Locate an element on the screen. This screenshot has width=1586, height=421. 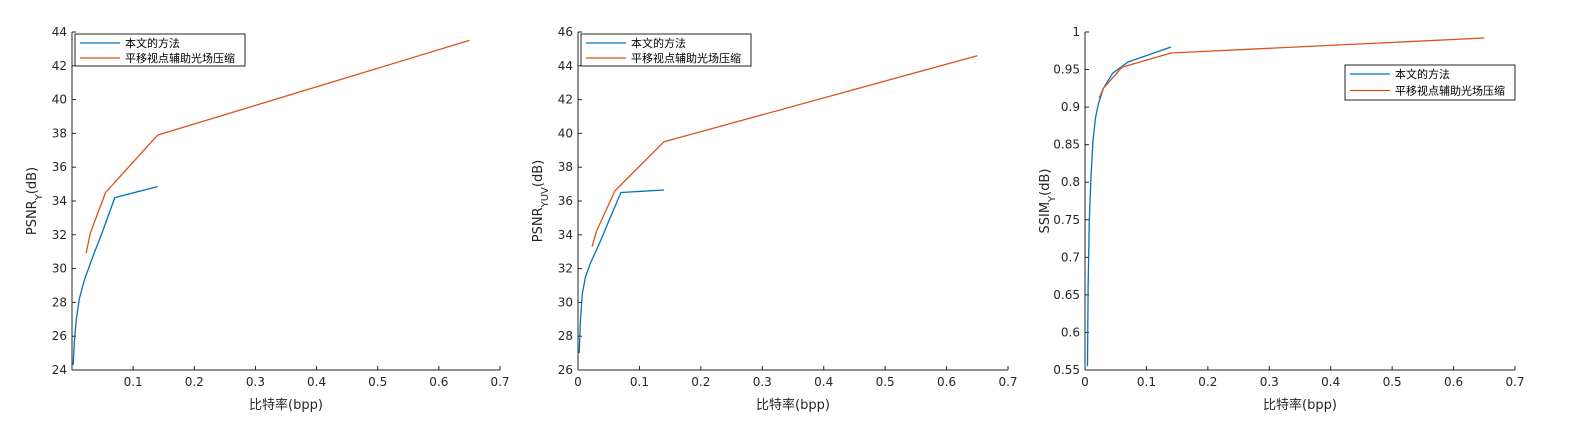
y-tick-label: 0.85 is located at coordinates (1066, 145).